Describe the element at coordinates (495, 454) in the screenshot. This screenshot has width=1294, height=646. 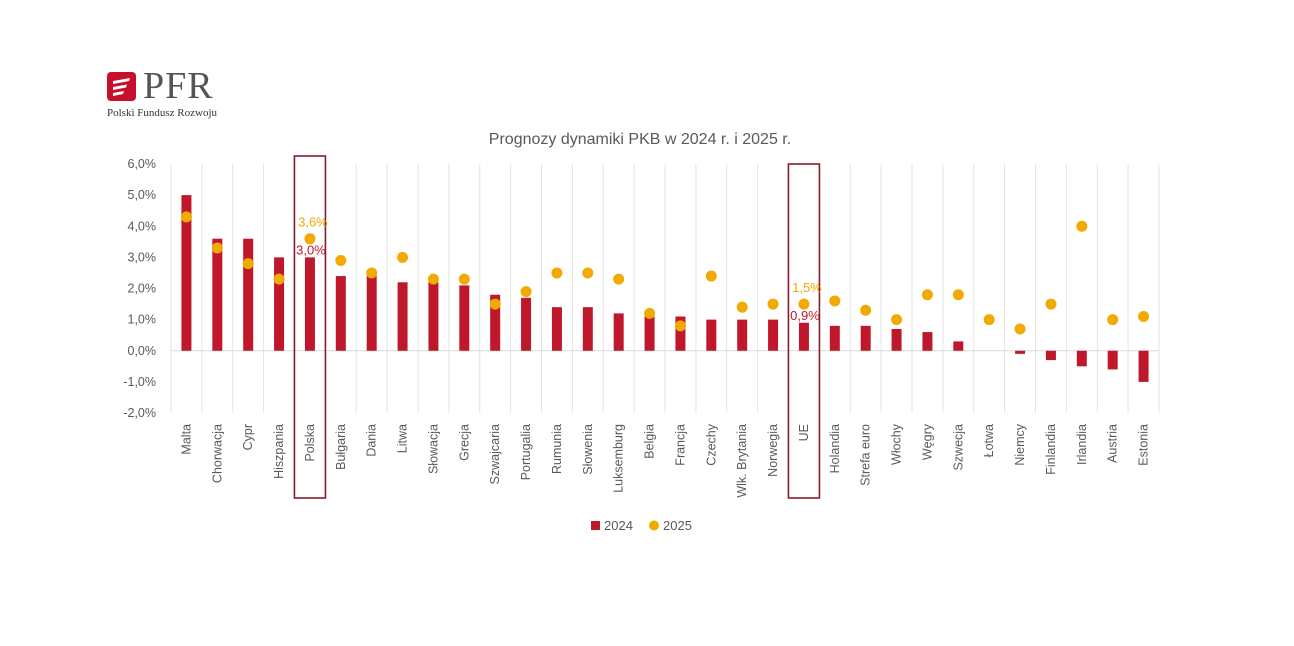
I see `category-label: Szwajcaria` at that location.